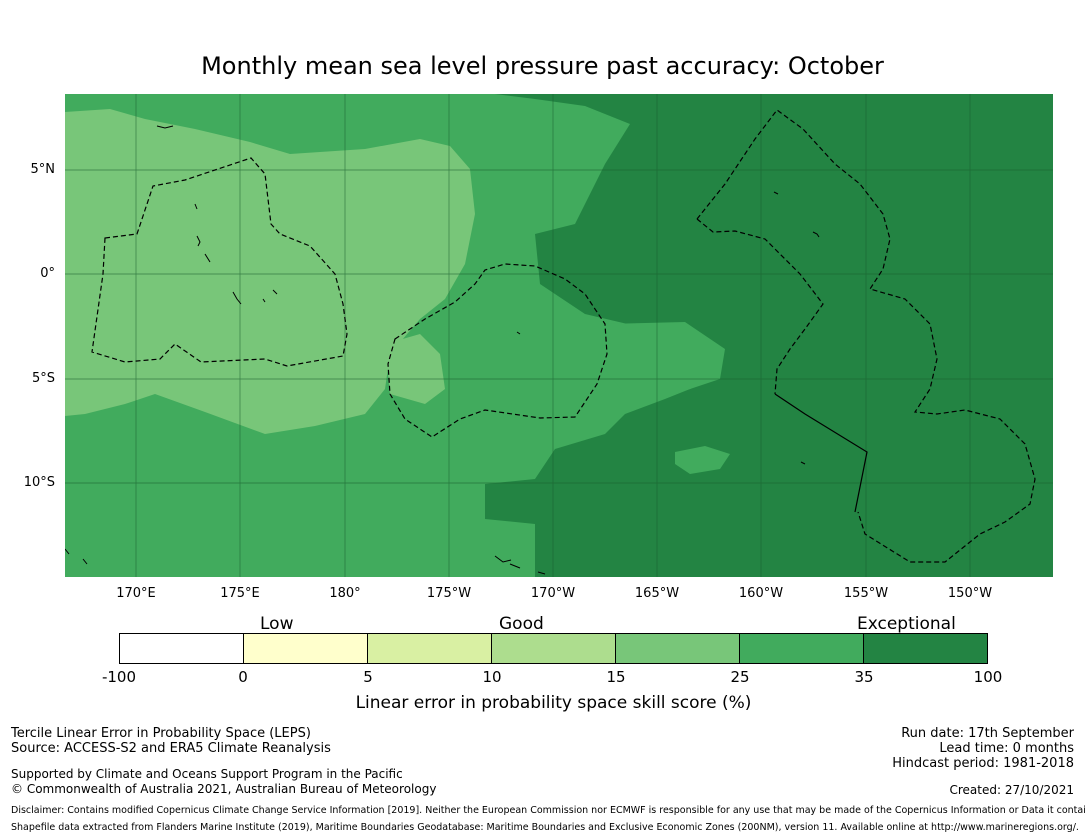  What do you see at coordinates (345, 593) in the screenshot?
I see `lon-label: 180°` at bounding box center [345, 593].